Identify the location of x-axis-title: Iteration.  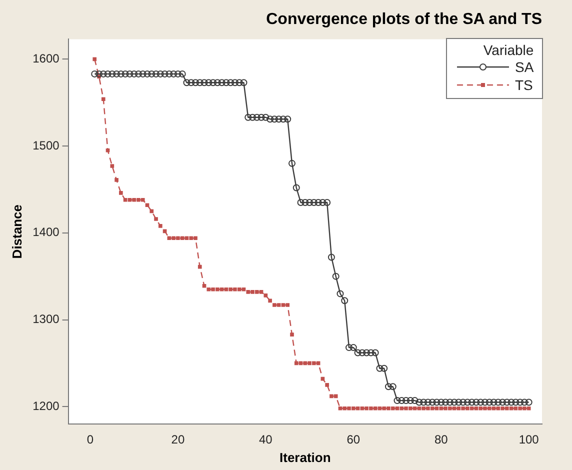
(305, 457).